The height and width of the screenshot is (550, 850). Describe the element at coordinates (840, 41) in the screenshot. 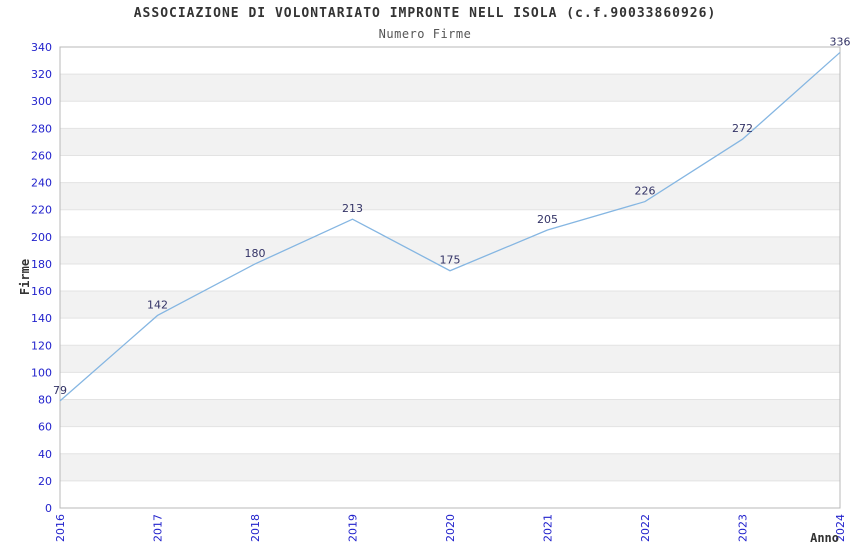

I see `data-label: 336` at that location.